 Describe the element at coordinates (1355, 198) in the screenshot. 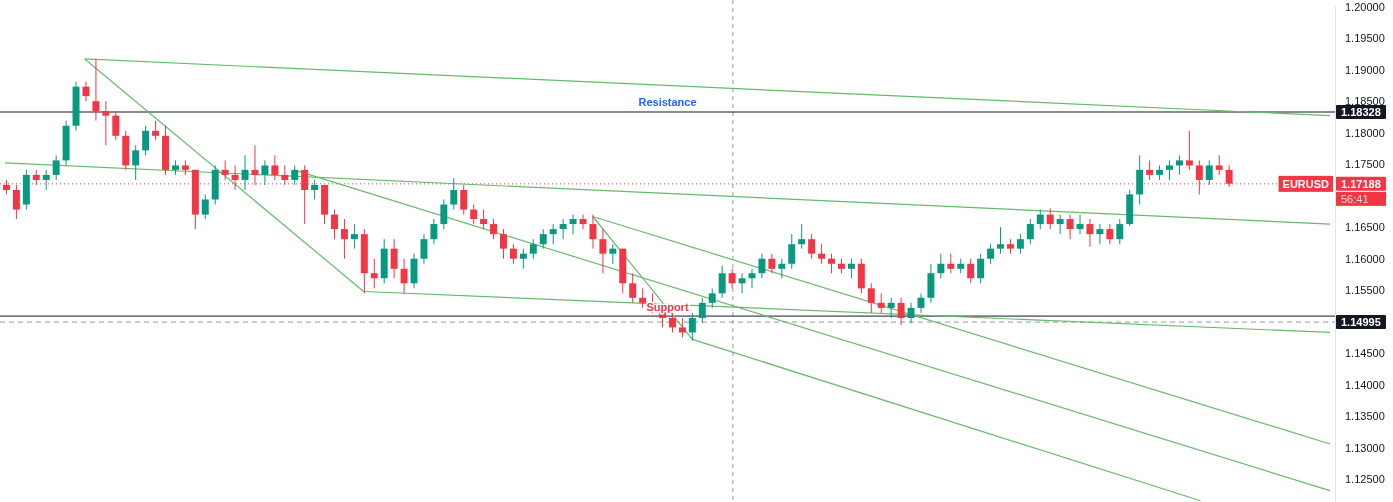

I see `text: 56:41` at that location.